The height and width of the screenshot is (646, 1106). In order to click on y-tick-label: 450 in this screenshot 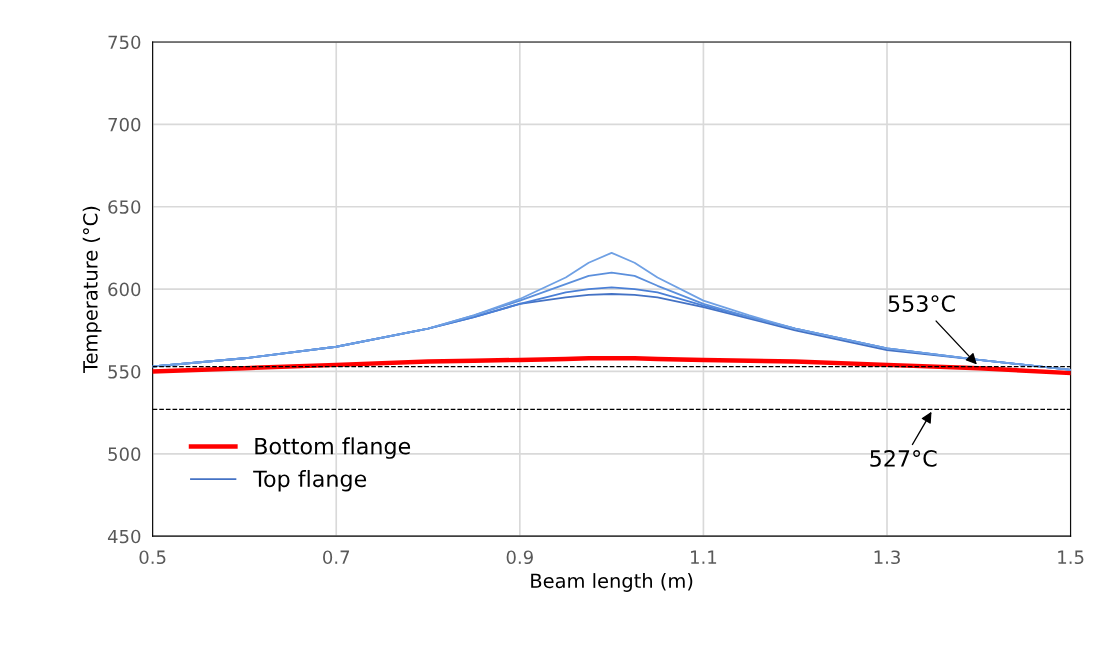, I will do `click(124, 536)`.